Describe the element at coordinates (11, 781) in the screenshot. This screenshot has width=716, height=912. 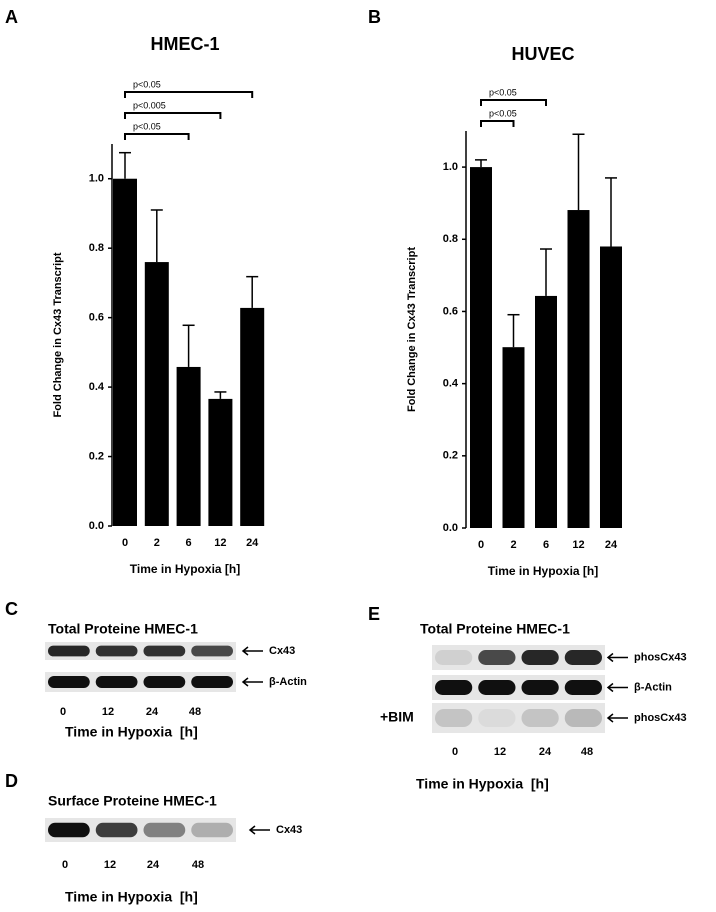
I see `panel-letter: D` at that location.